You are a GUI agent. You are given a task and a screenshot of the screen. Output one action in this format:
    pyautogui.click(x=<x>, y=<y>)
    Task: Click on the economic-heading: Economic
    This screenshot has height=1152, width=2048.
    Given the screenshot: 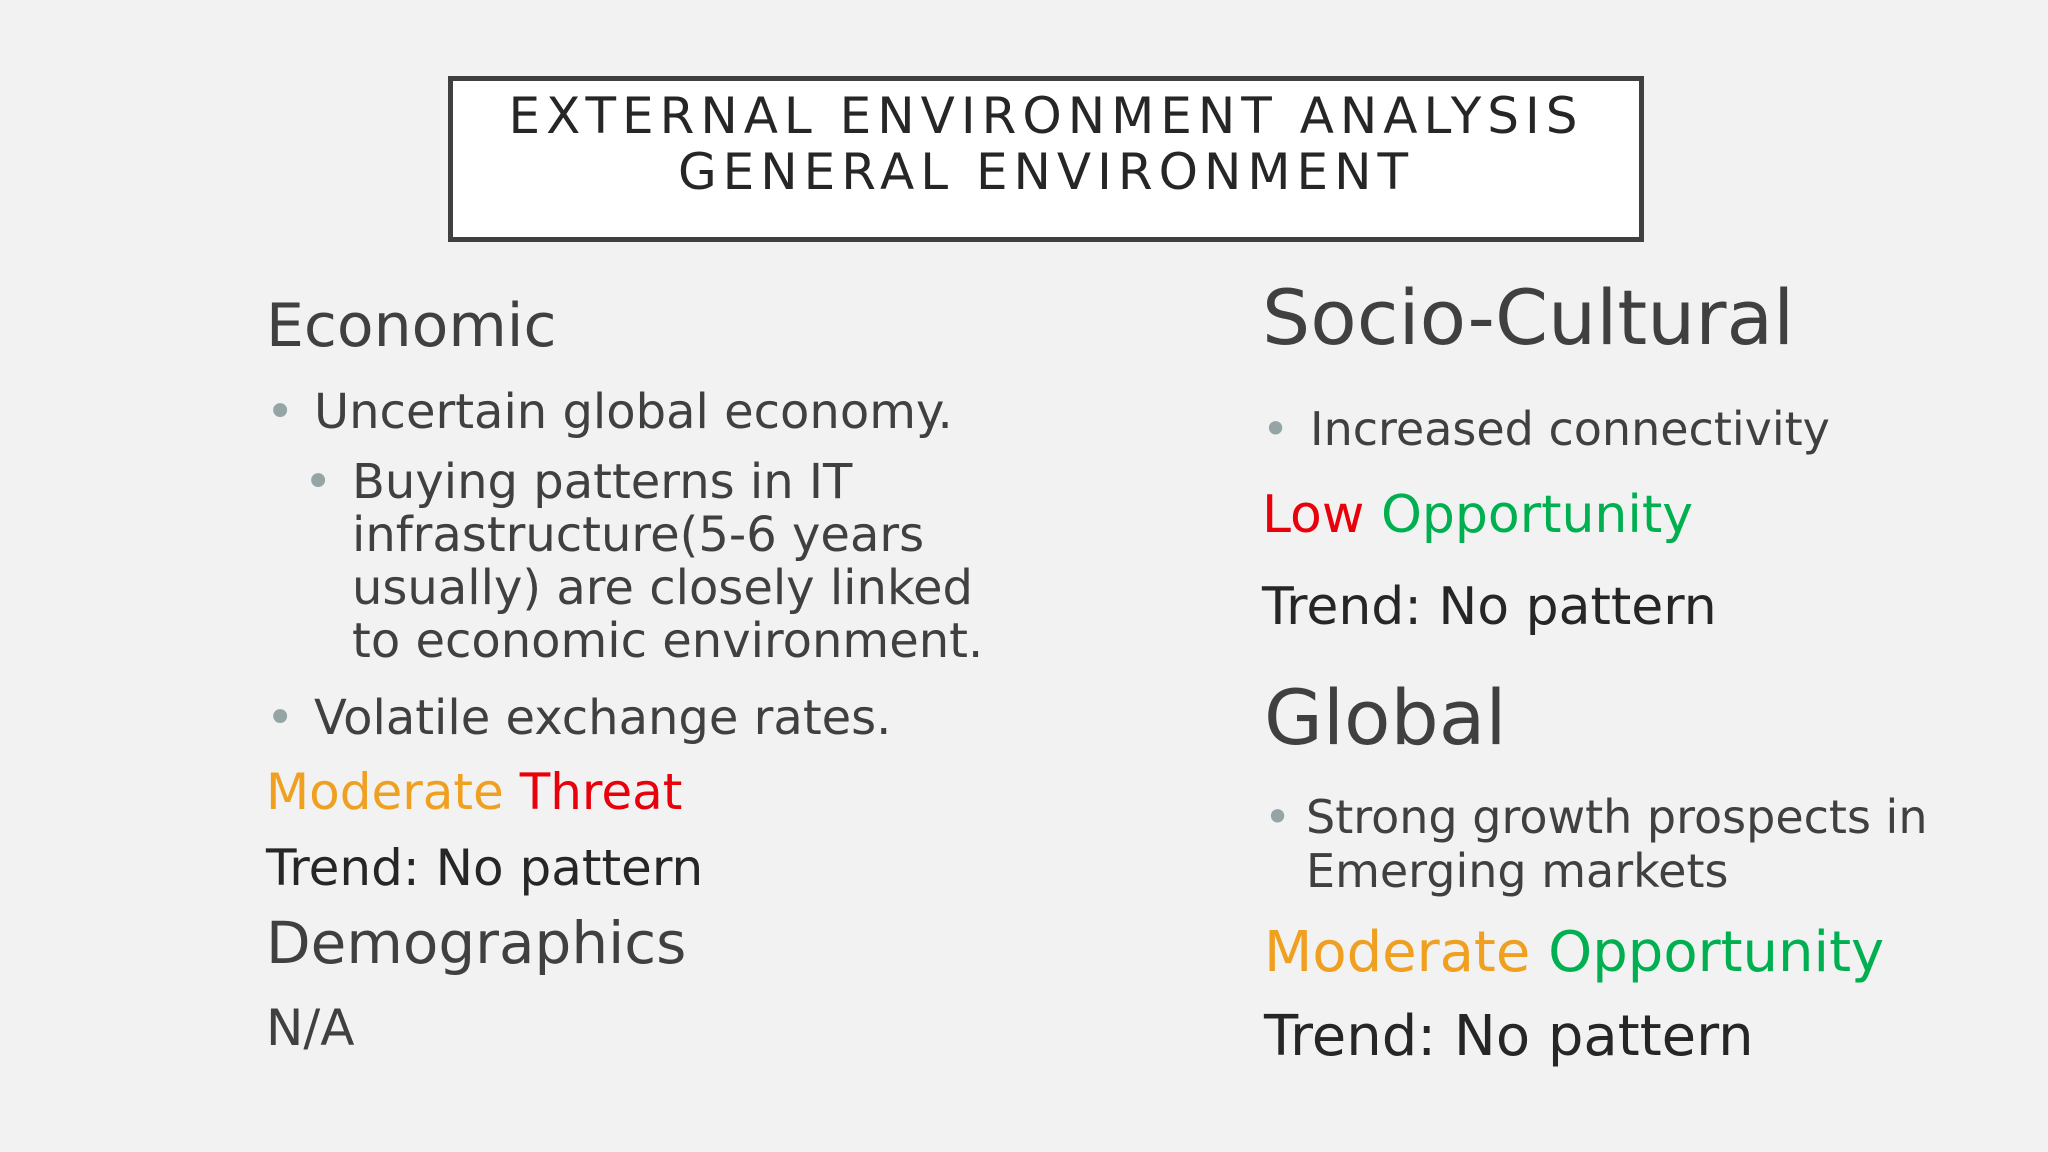 What is the action you would take?
    pyautogui.click(x=411, y=326)
    